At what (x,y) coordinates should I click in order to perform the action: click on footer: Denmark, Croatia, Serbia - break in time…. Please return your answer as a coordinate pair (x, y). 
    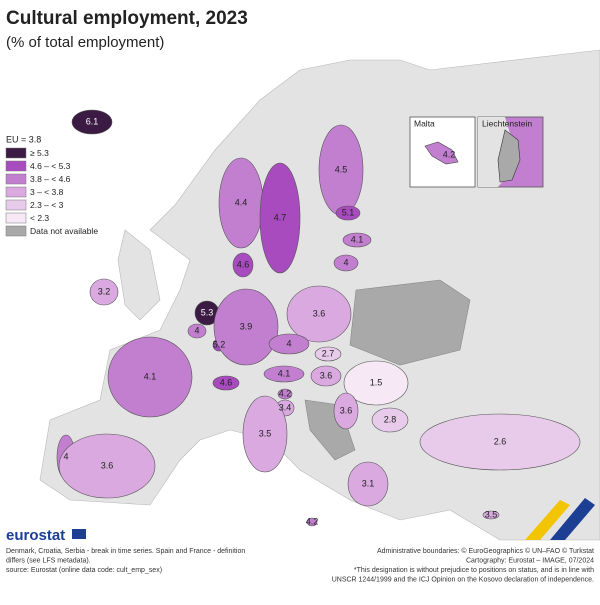
    Looking at the image, I should click on (300, 565).